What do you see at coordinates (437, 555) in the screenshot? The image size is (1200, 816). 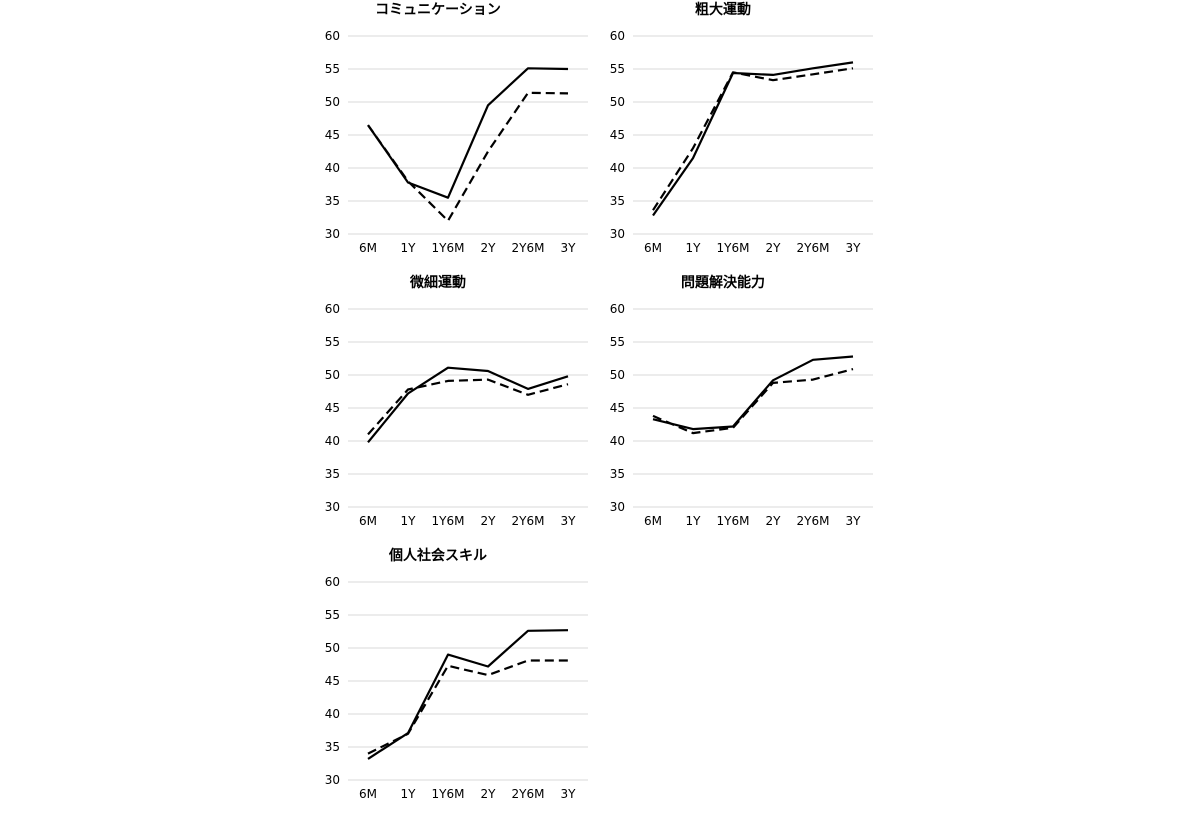 I see `chart-title: 個人社会スキル` at bounding box center [437, 555].